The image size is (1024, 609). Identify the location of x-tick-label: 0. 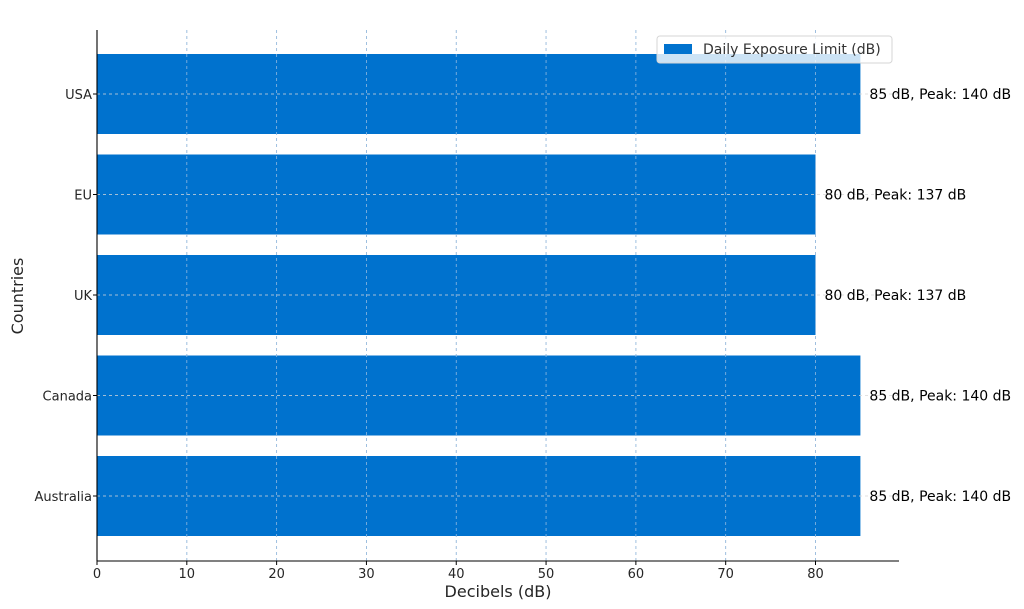
(97, 574).